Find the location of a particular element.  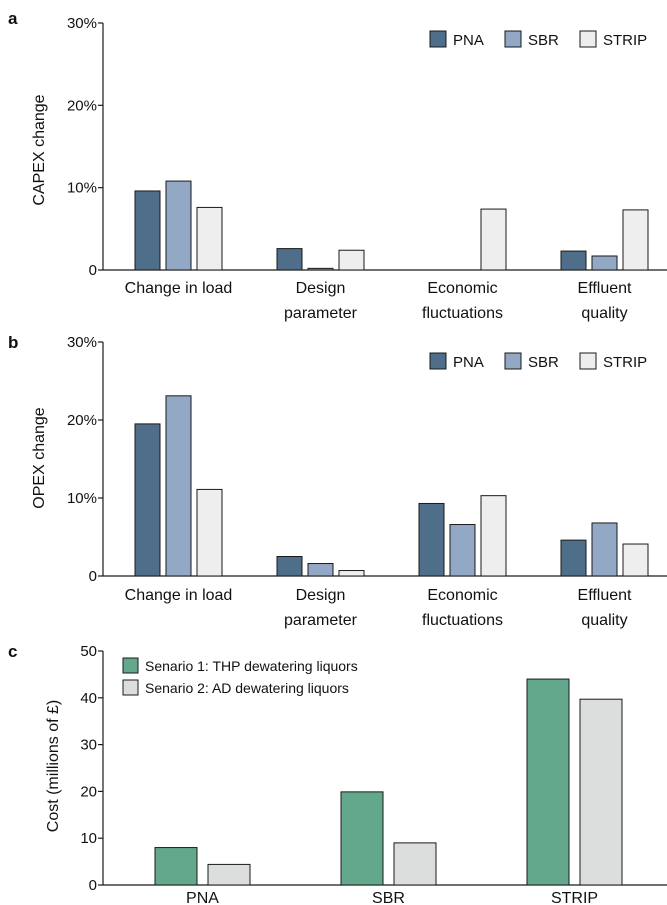

bar-pna-economic-fluctuations is located at coordinates (431, 539).